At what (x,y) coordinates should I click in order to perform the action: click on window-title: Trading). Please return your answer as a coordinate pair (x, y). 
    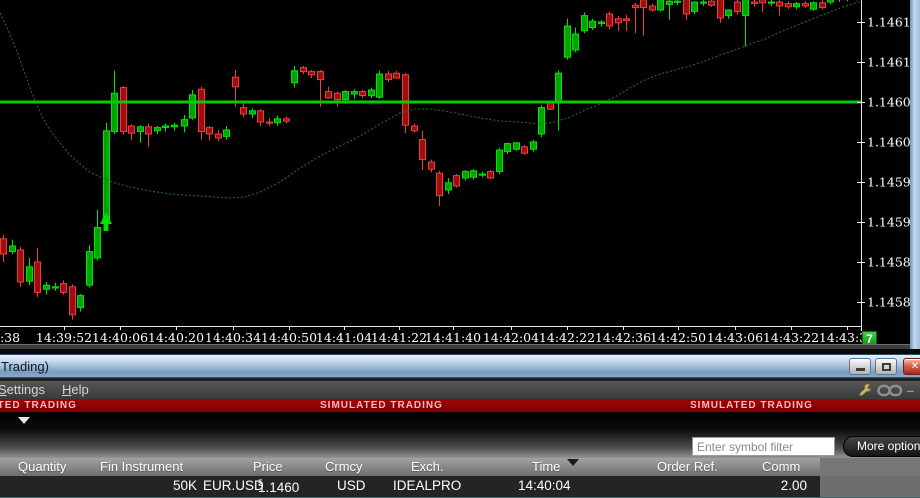
    Looking at the image, I should click on (25, 366).